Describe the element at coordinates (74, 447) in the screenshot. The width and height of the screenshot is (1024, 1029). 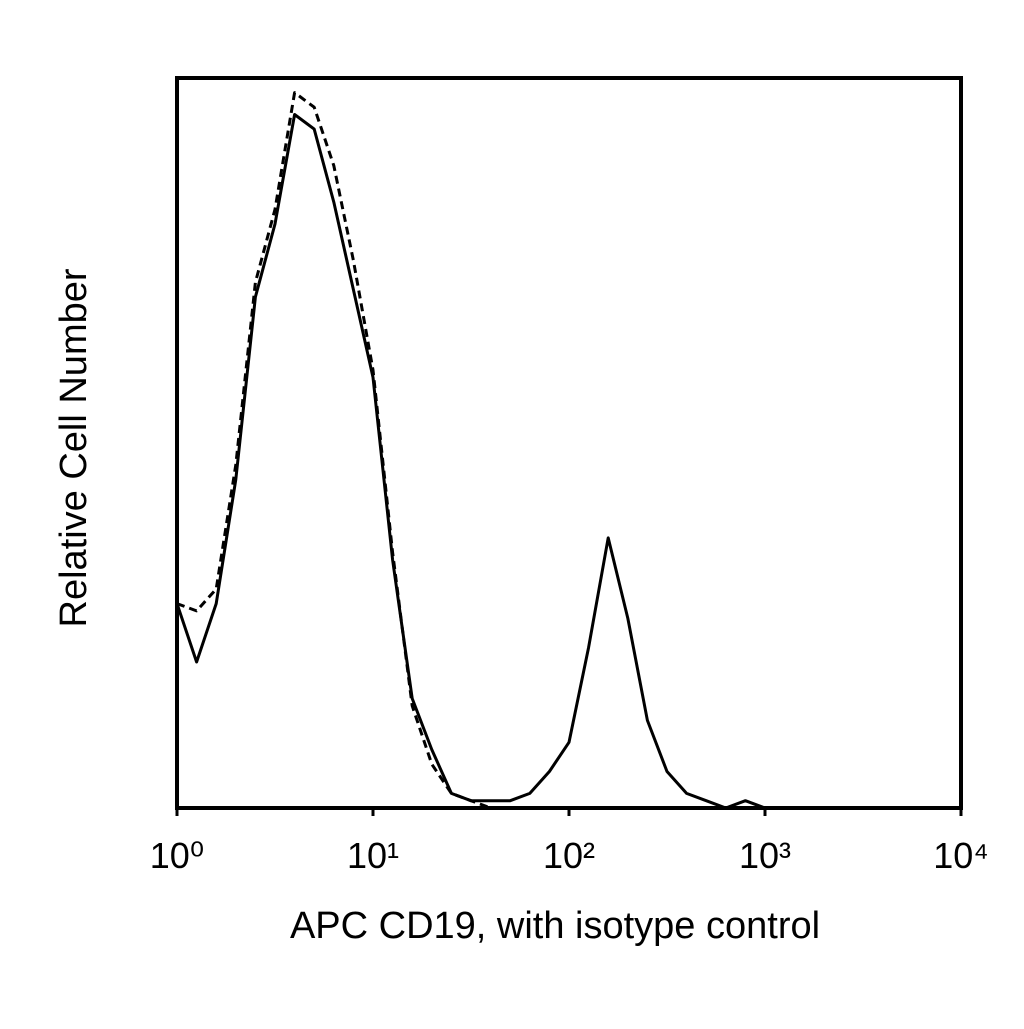
I see `y-axis-label: Relative Cell Number` at that location.